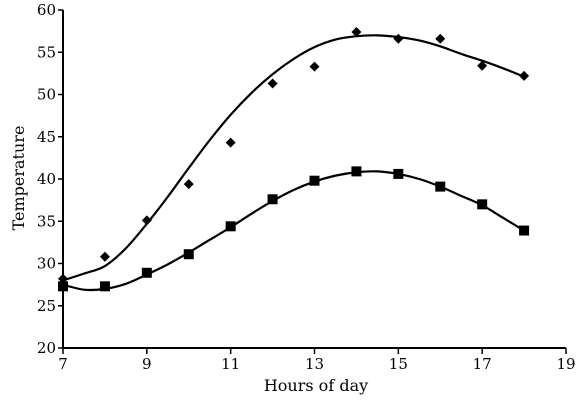  I want to click on y-tick-label: 45, so click(46, 137).